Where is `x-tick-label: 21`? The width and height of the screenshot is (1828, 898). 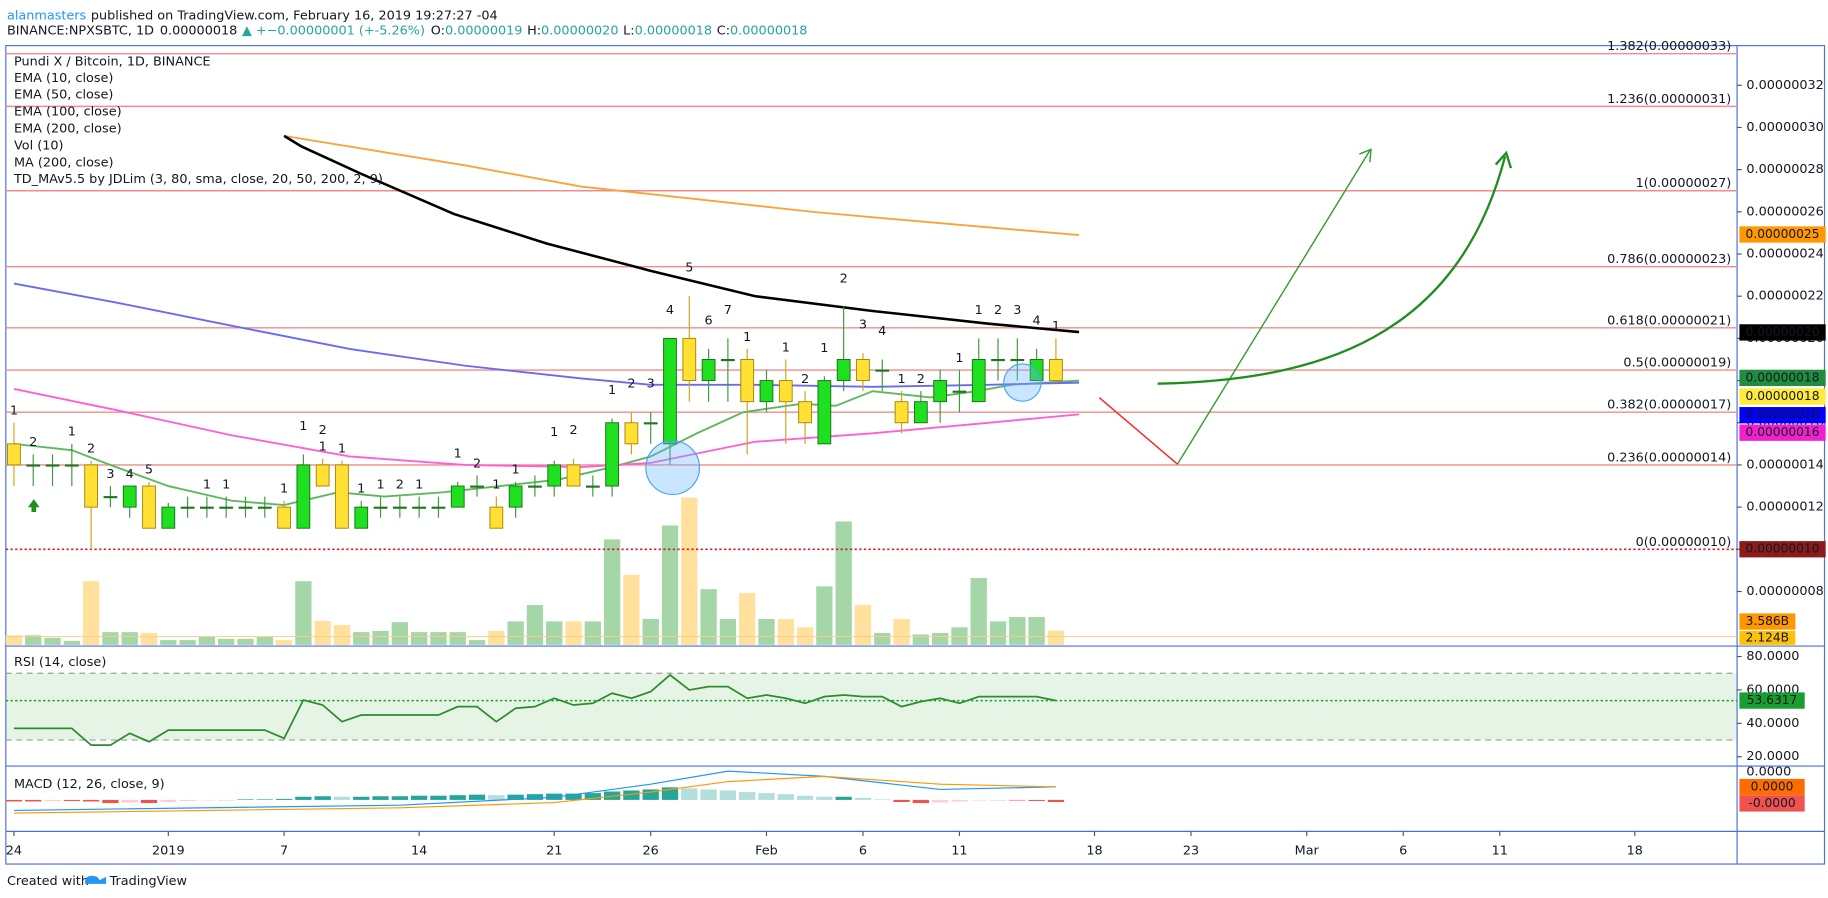
x-tick-label: 21 is located at coordinates (554, 851).